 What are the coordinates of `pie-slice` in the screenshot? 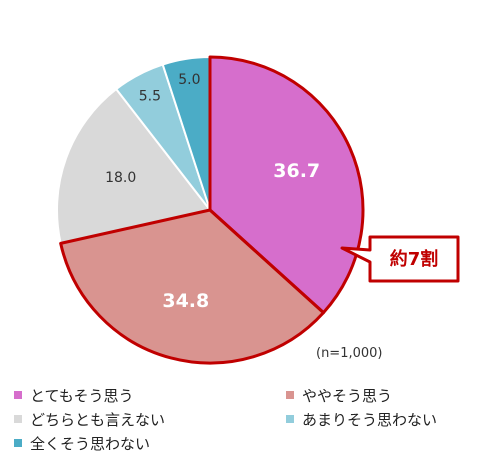 It's located at (134, 166).